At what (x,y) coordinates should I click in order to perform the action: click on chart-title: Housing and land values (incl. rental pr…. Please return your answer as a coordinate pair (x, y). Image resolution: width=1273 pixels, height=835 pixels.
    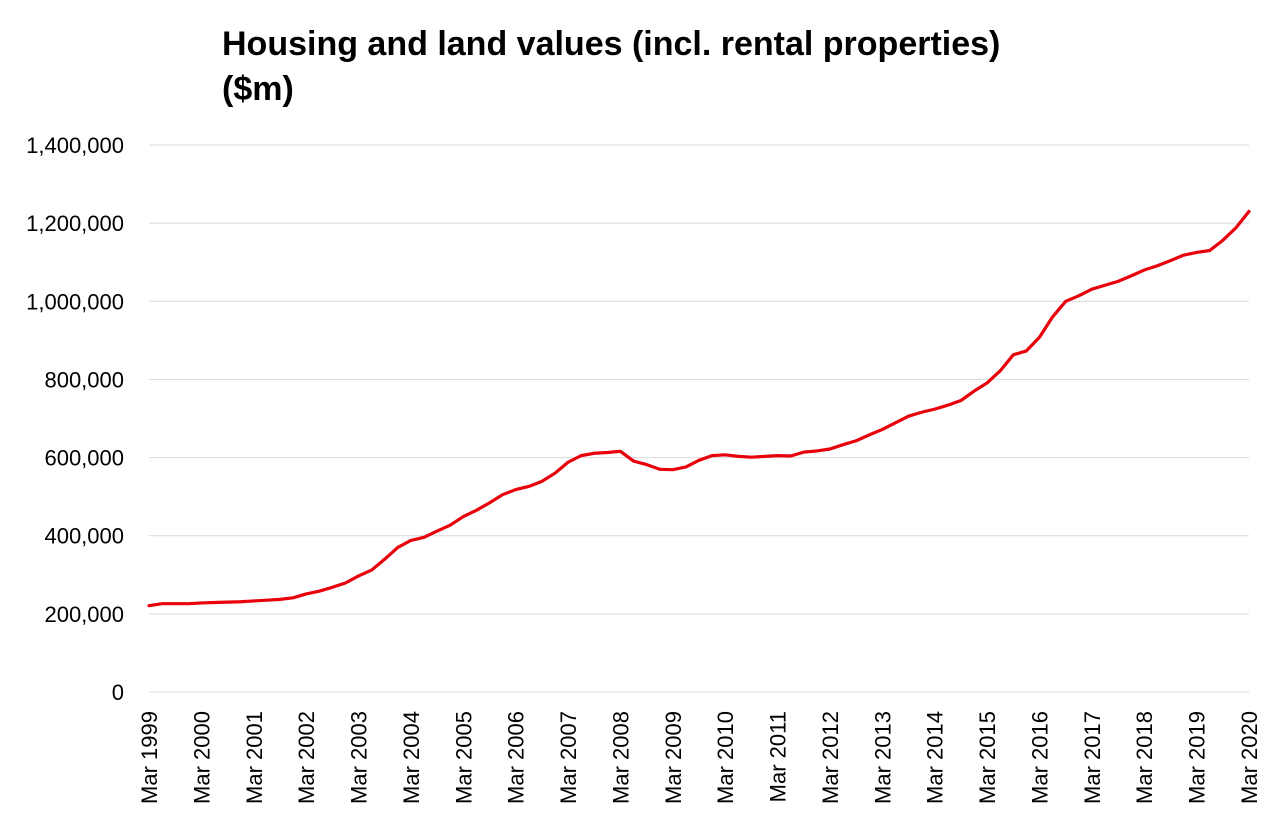
    Looking at the image, I should click on (722, 67).